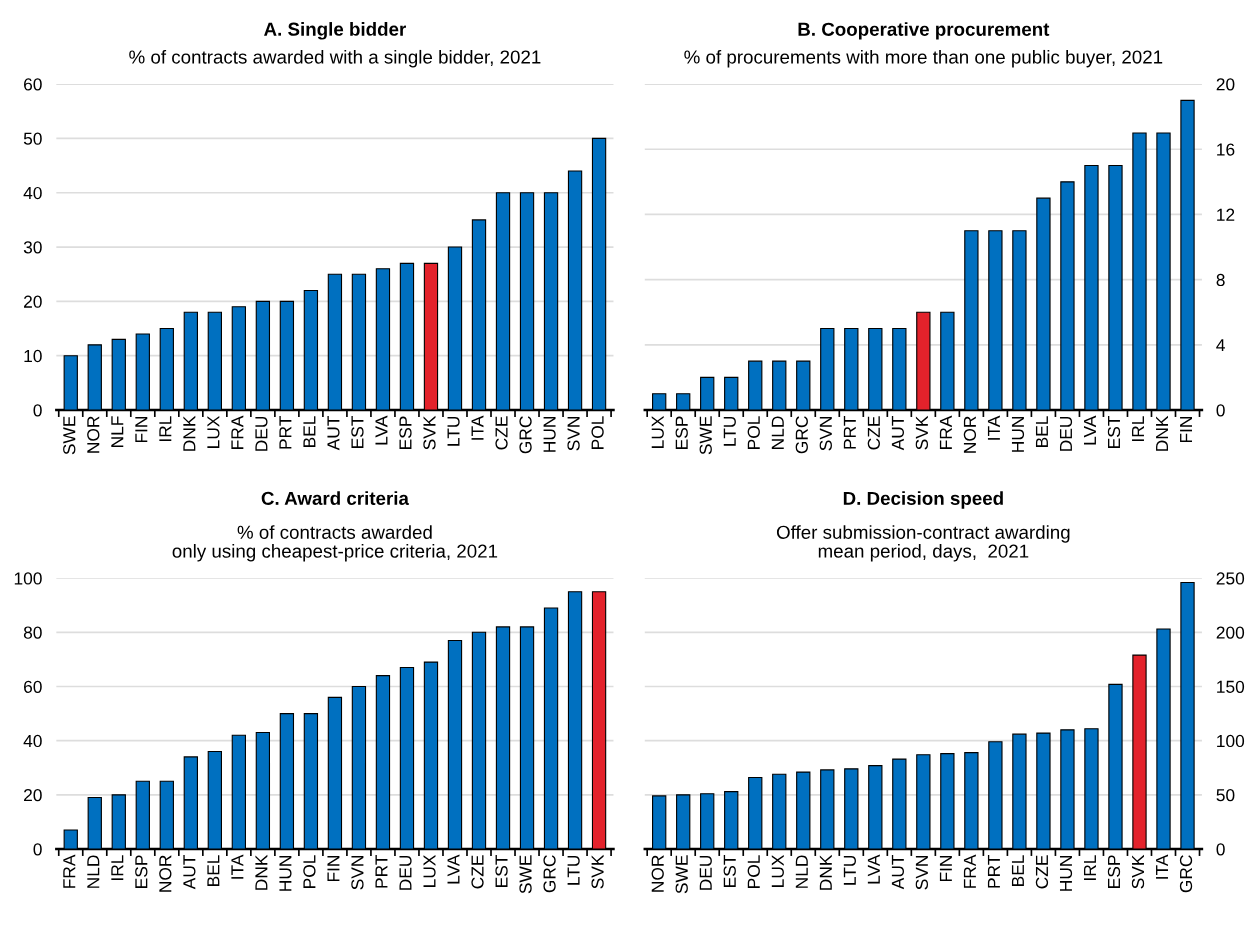 The height and width of the screenshot is (934, 1252). What do you see at coordinates (32, 138) in the screenshot?
I see `y-tick-label: 50` at bounding box center [32, 138].